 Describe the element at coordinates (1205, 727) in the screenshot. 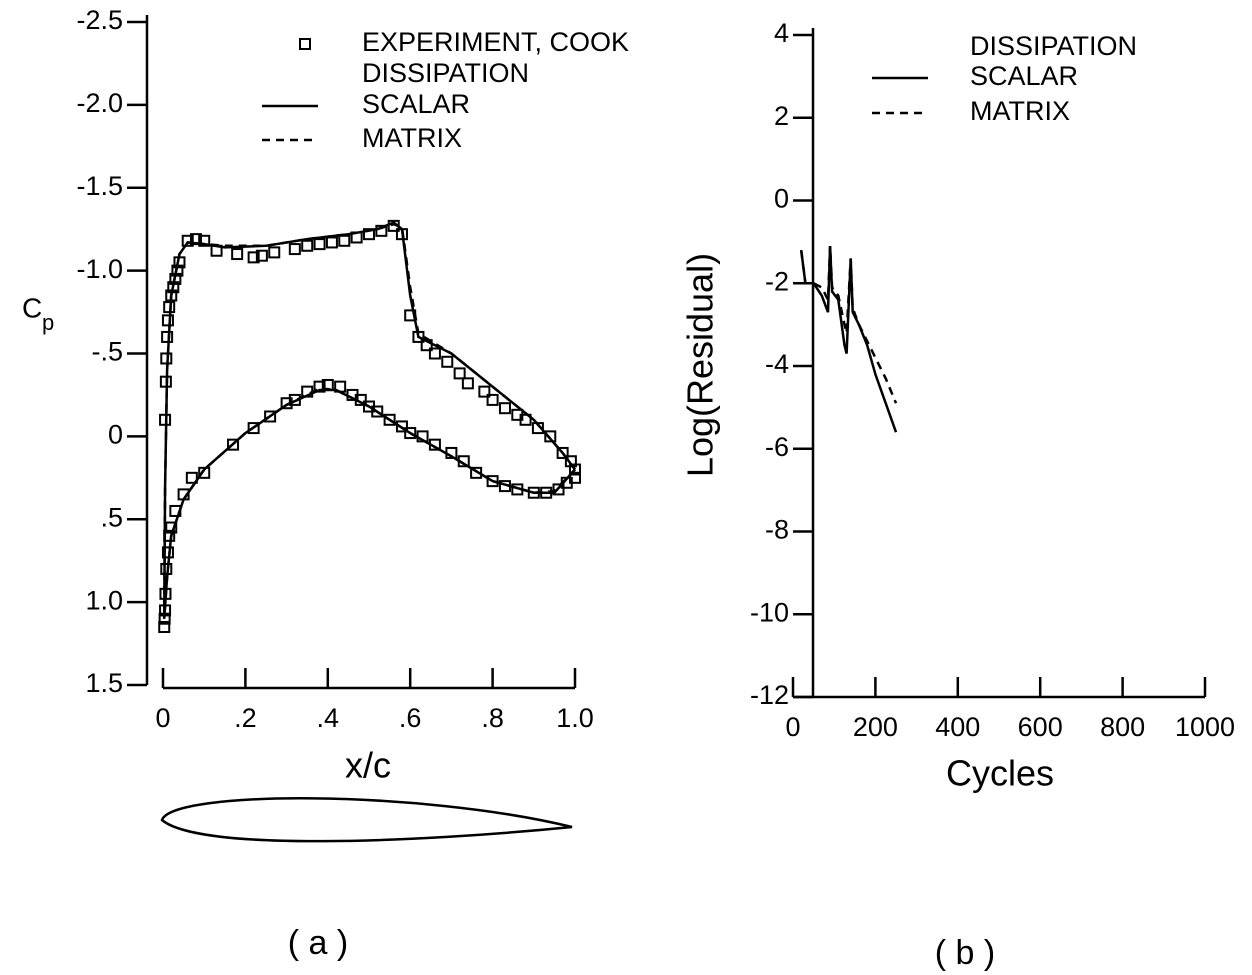

I see `x-tick-label: 1000` at that location.